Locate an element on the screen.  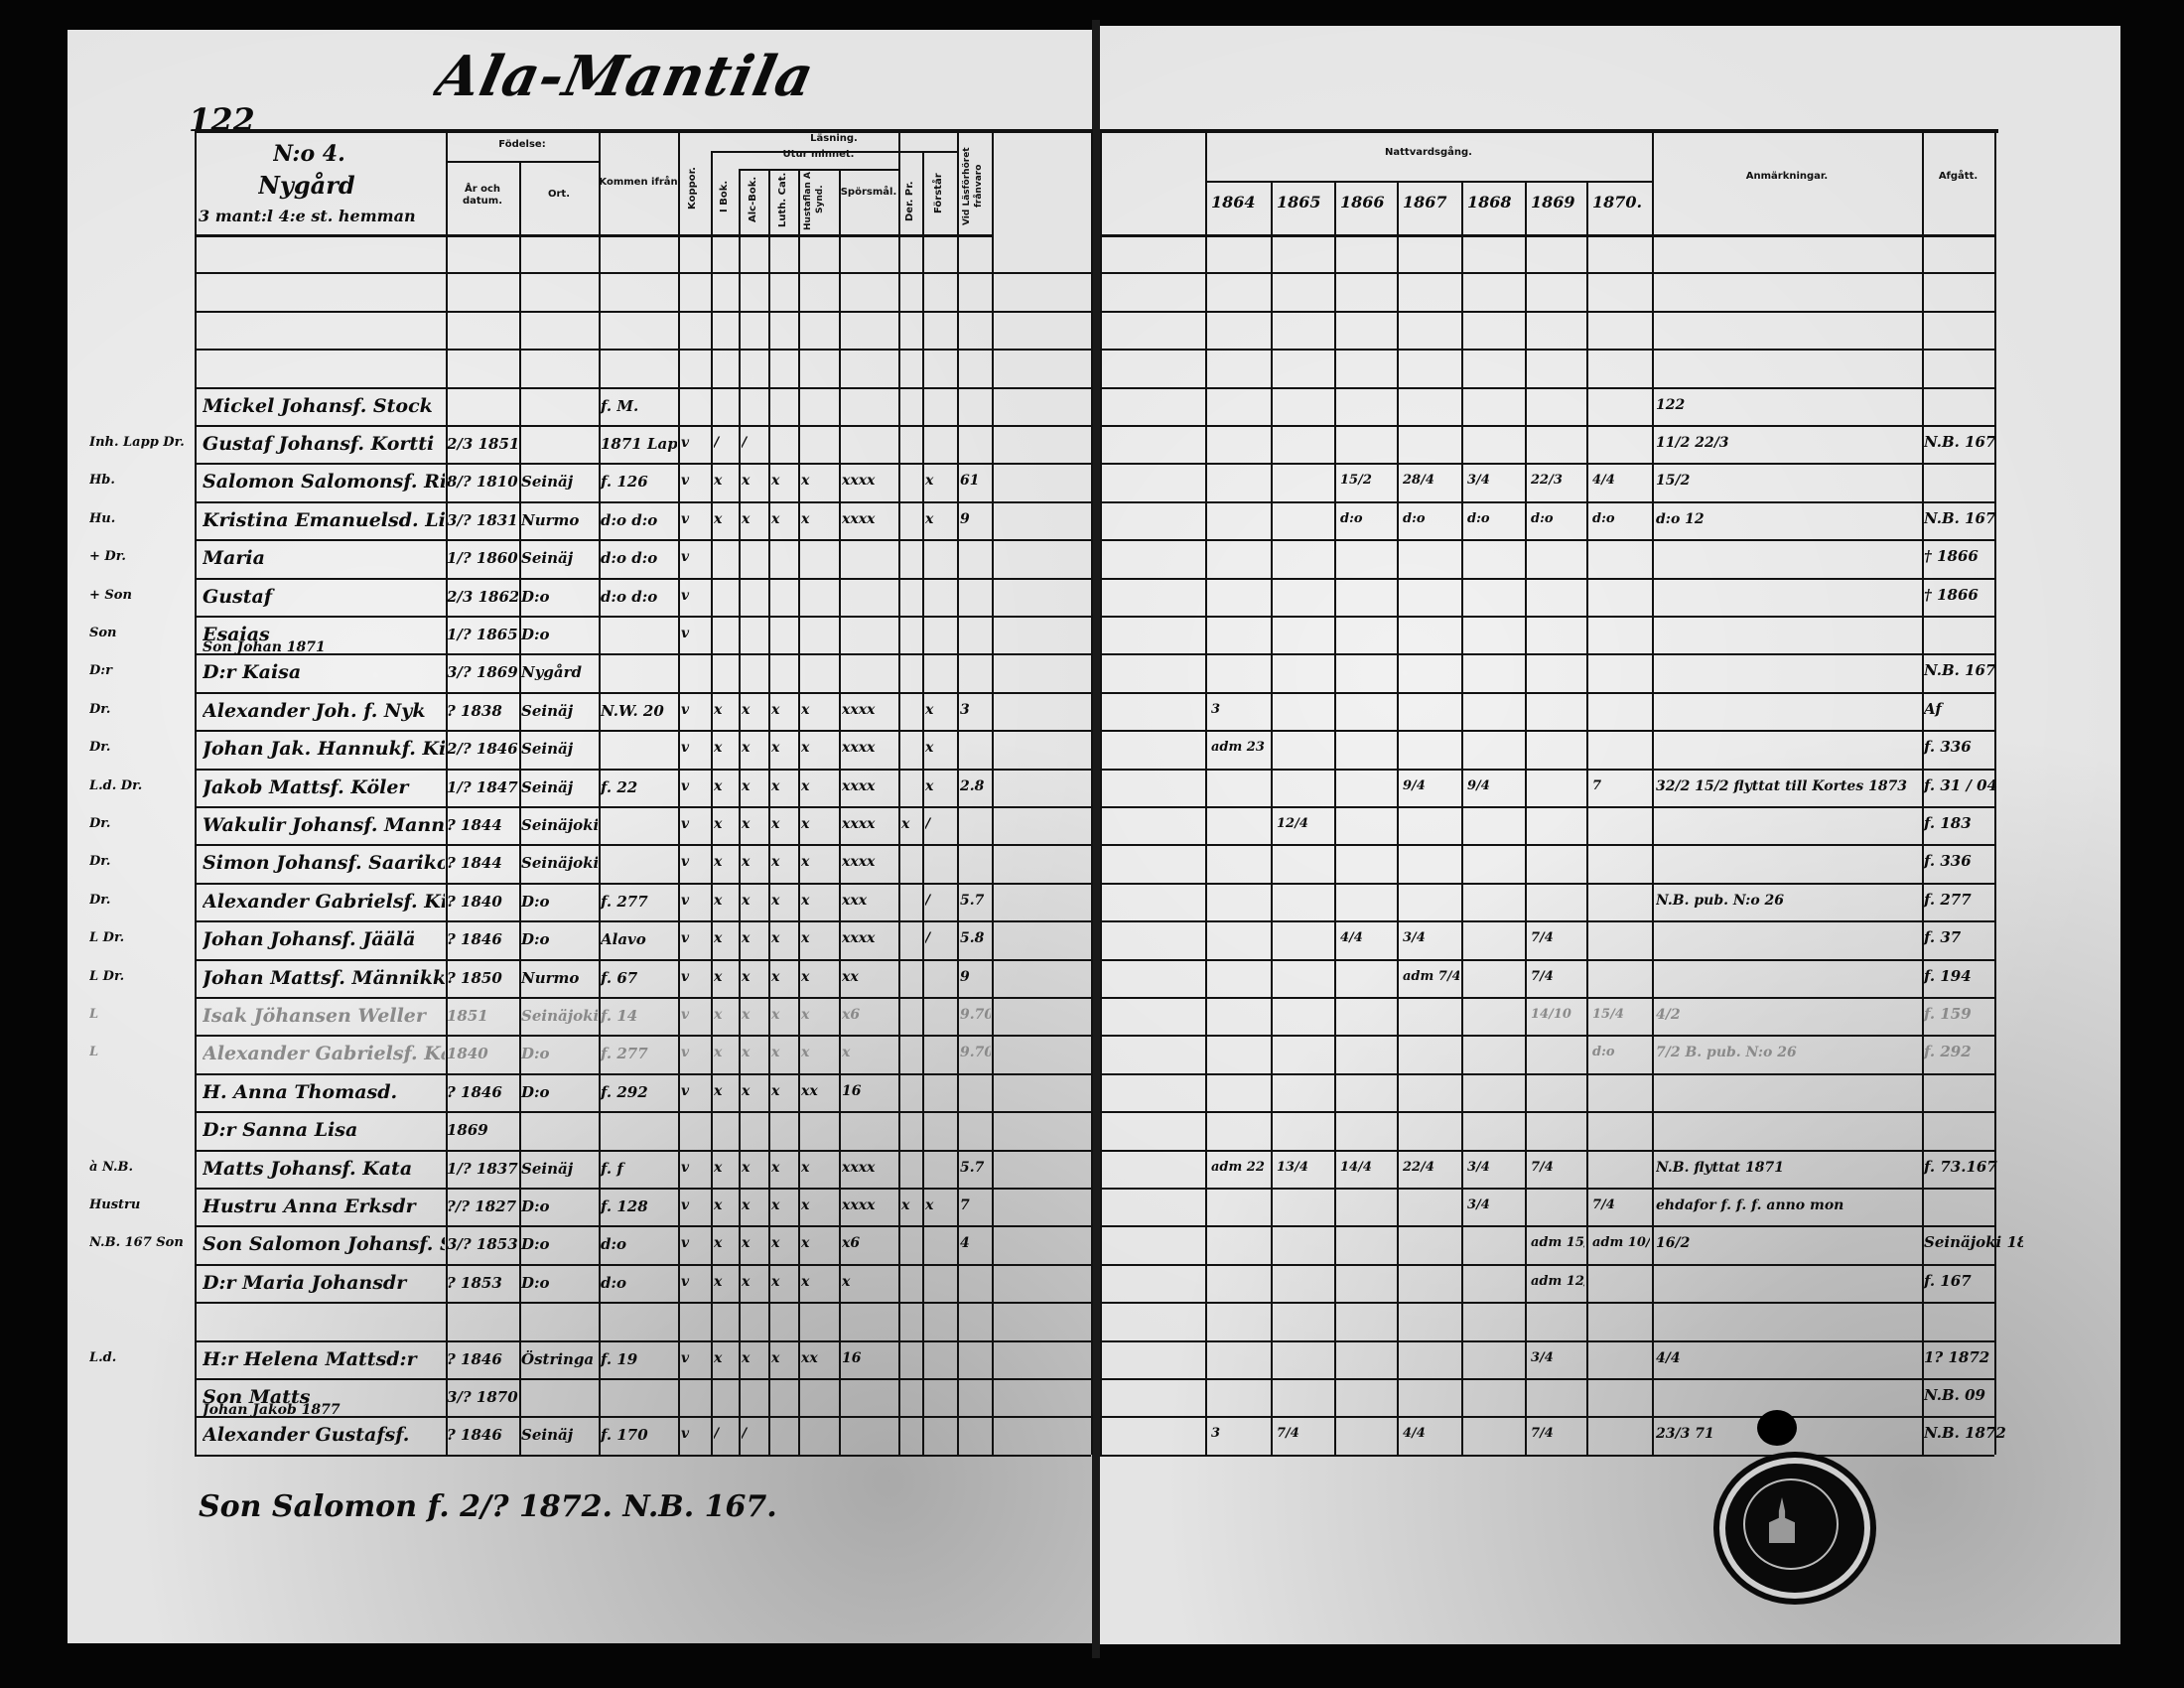
margin-note: L Dr. is located at coordinates (107, 976).